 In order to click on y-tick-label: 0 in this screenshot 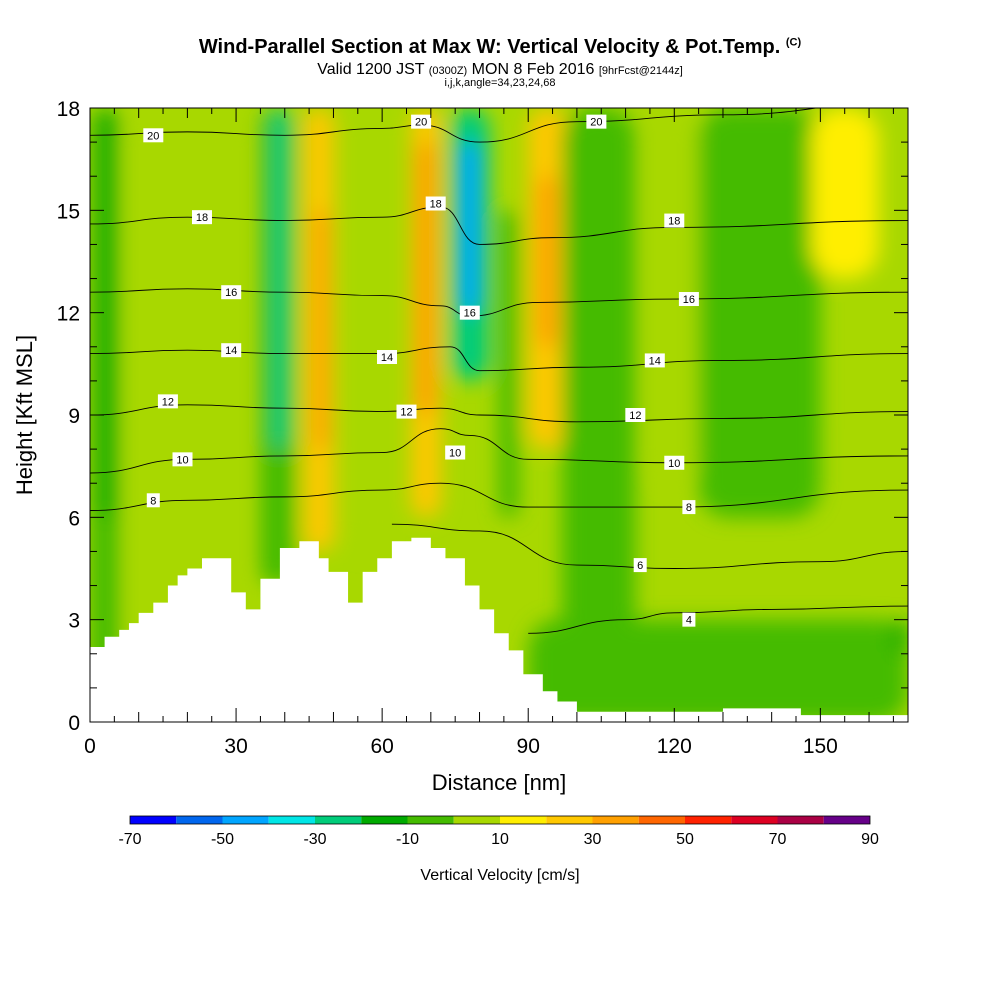, I will do `click(74, 723)`.